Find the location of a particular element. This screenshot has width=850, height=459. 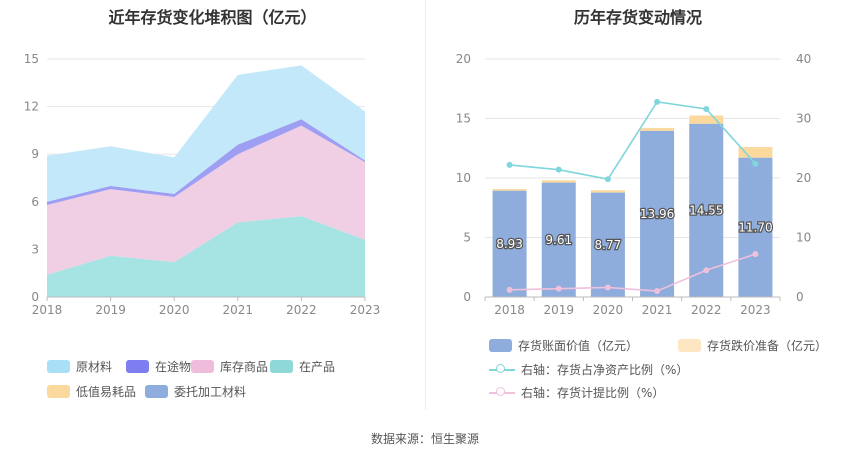

right-x-tick-label: 2022 is located at coordinates (706, 310).